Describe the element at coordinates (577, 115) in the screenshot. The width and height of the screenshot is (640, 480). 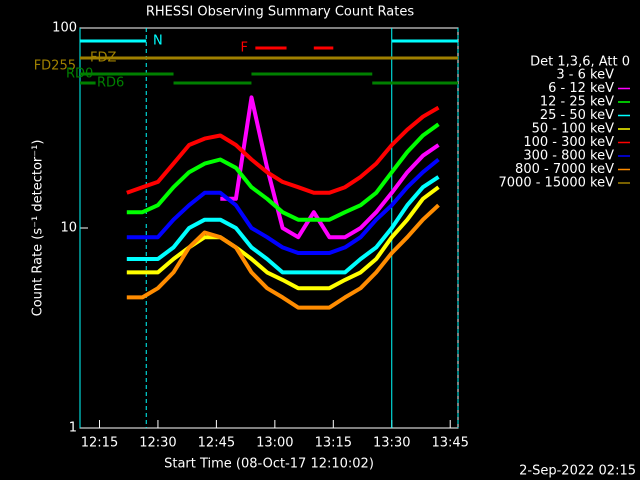
I see `legend-label: 25 - 50 keV` at that location.